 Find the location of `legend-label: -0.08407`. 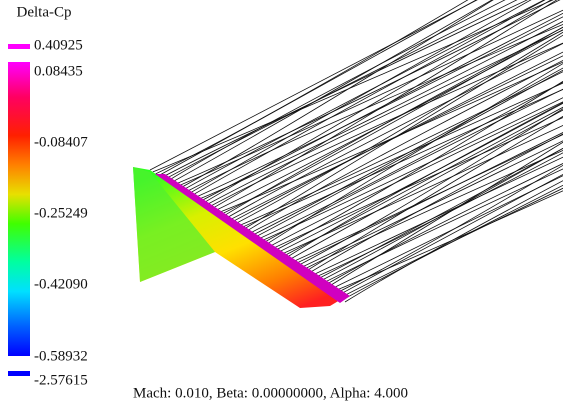

legend-label: -0.08407 is located at coordinates (61, 142).